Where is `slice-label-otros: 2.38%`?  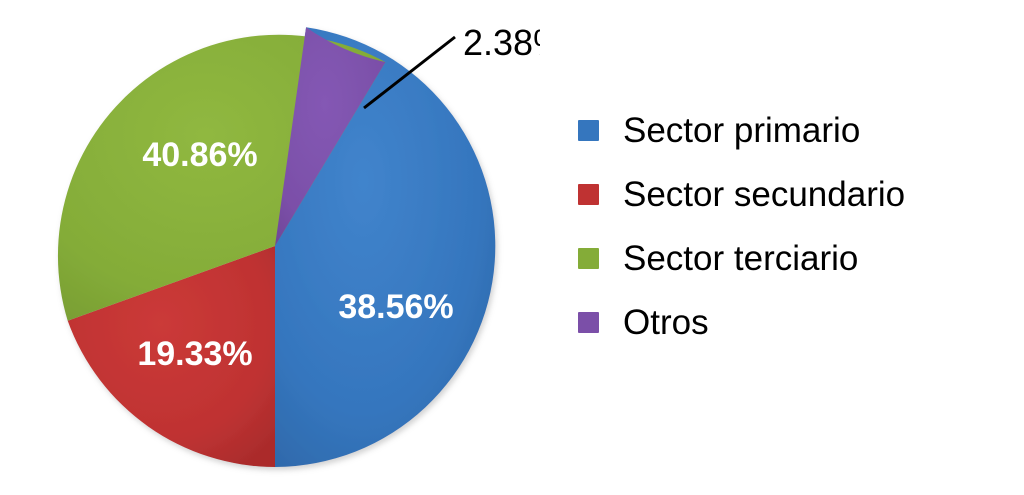
slice-label-otros: 2.38% is located at coordinates (501, 42).